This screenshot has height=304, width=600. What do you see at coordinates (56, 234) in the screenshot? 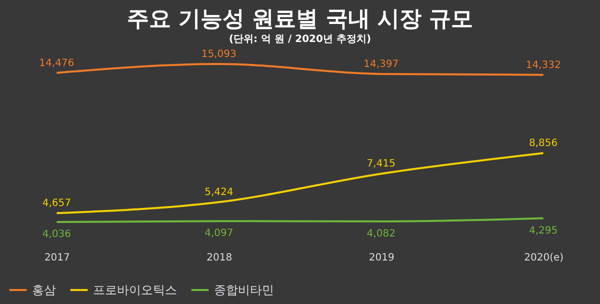
I see `data-label: 4,036` at bounding box center [56, 234].